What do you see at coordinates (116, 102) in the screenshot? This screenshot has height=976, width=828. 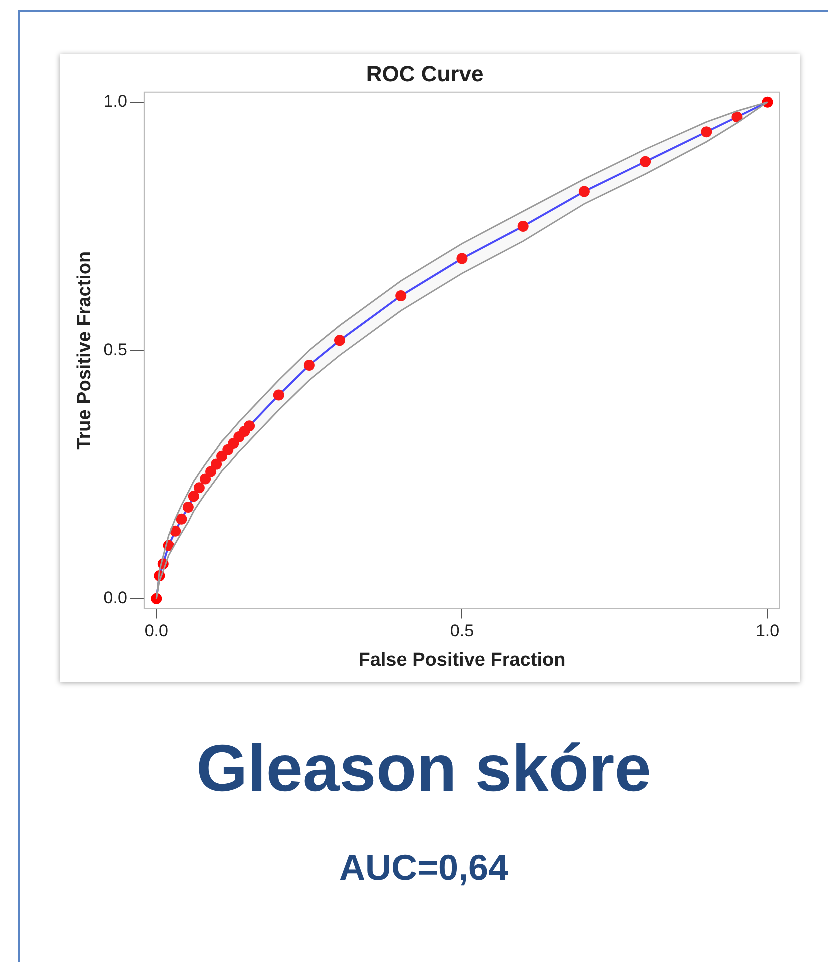 I see `y-tick-label: 1.0` at bounding box center [116, 102].